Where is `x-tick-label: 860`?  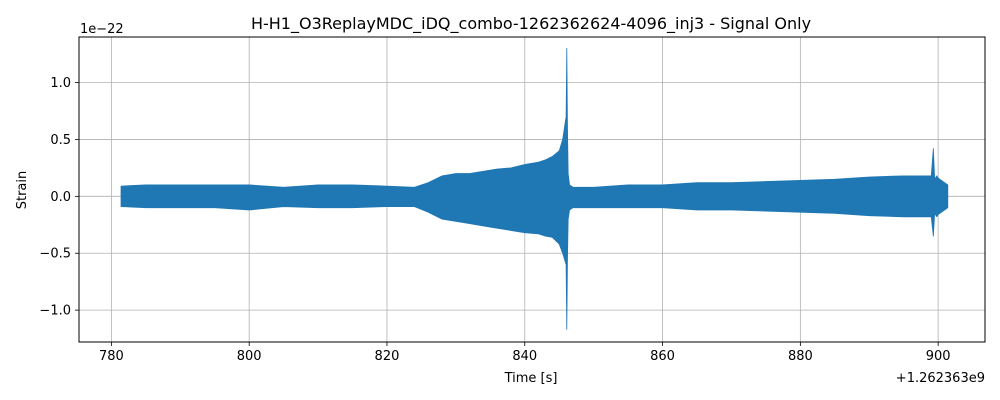
x-tick-label: 860 is located at coordinates (662, 356).